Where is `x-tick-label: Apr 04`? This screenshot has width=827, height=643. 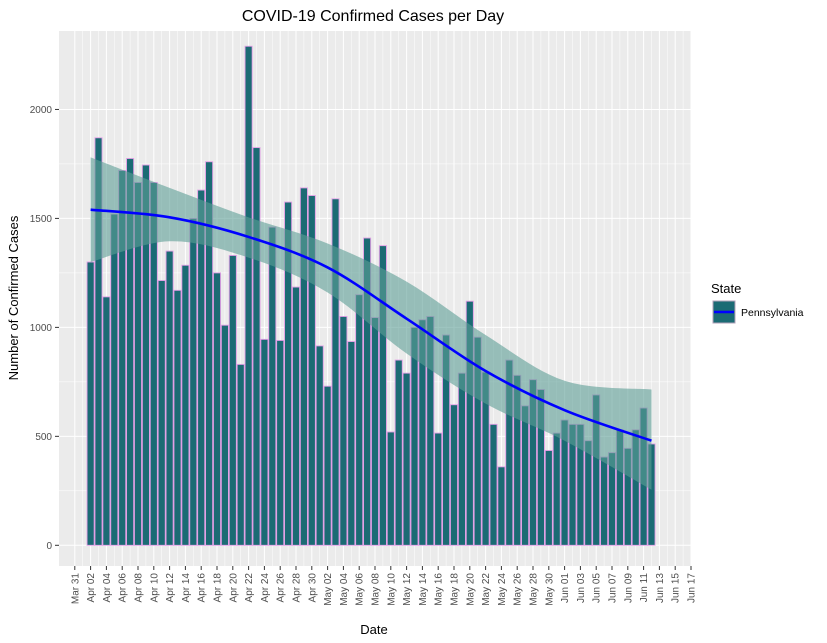 x-tick-label: Apr 04 is located at coordinates (107, 588).